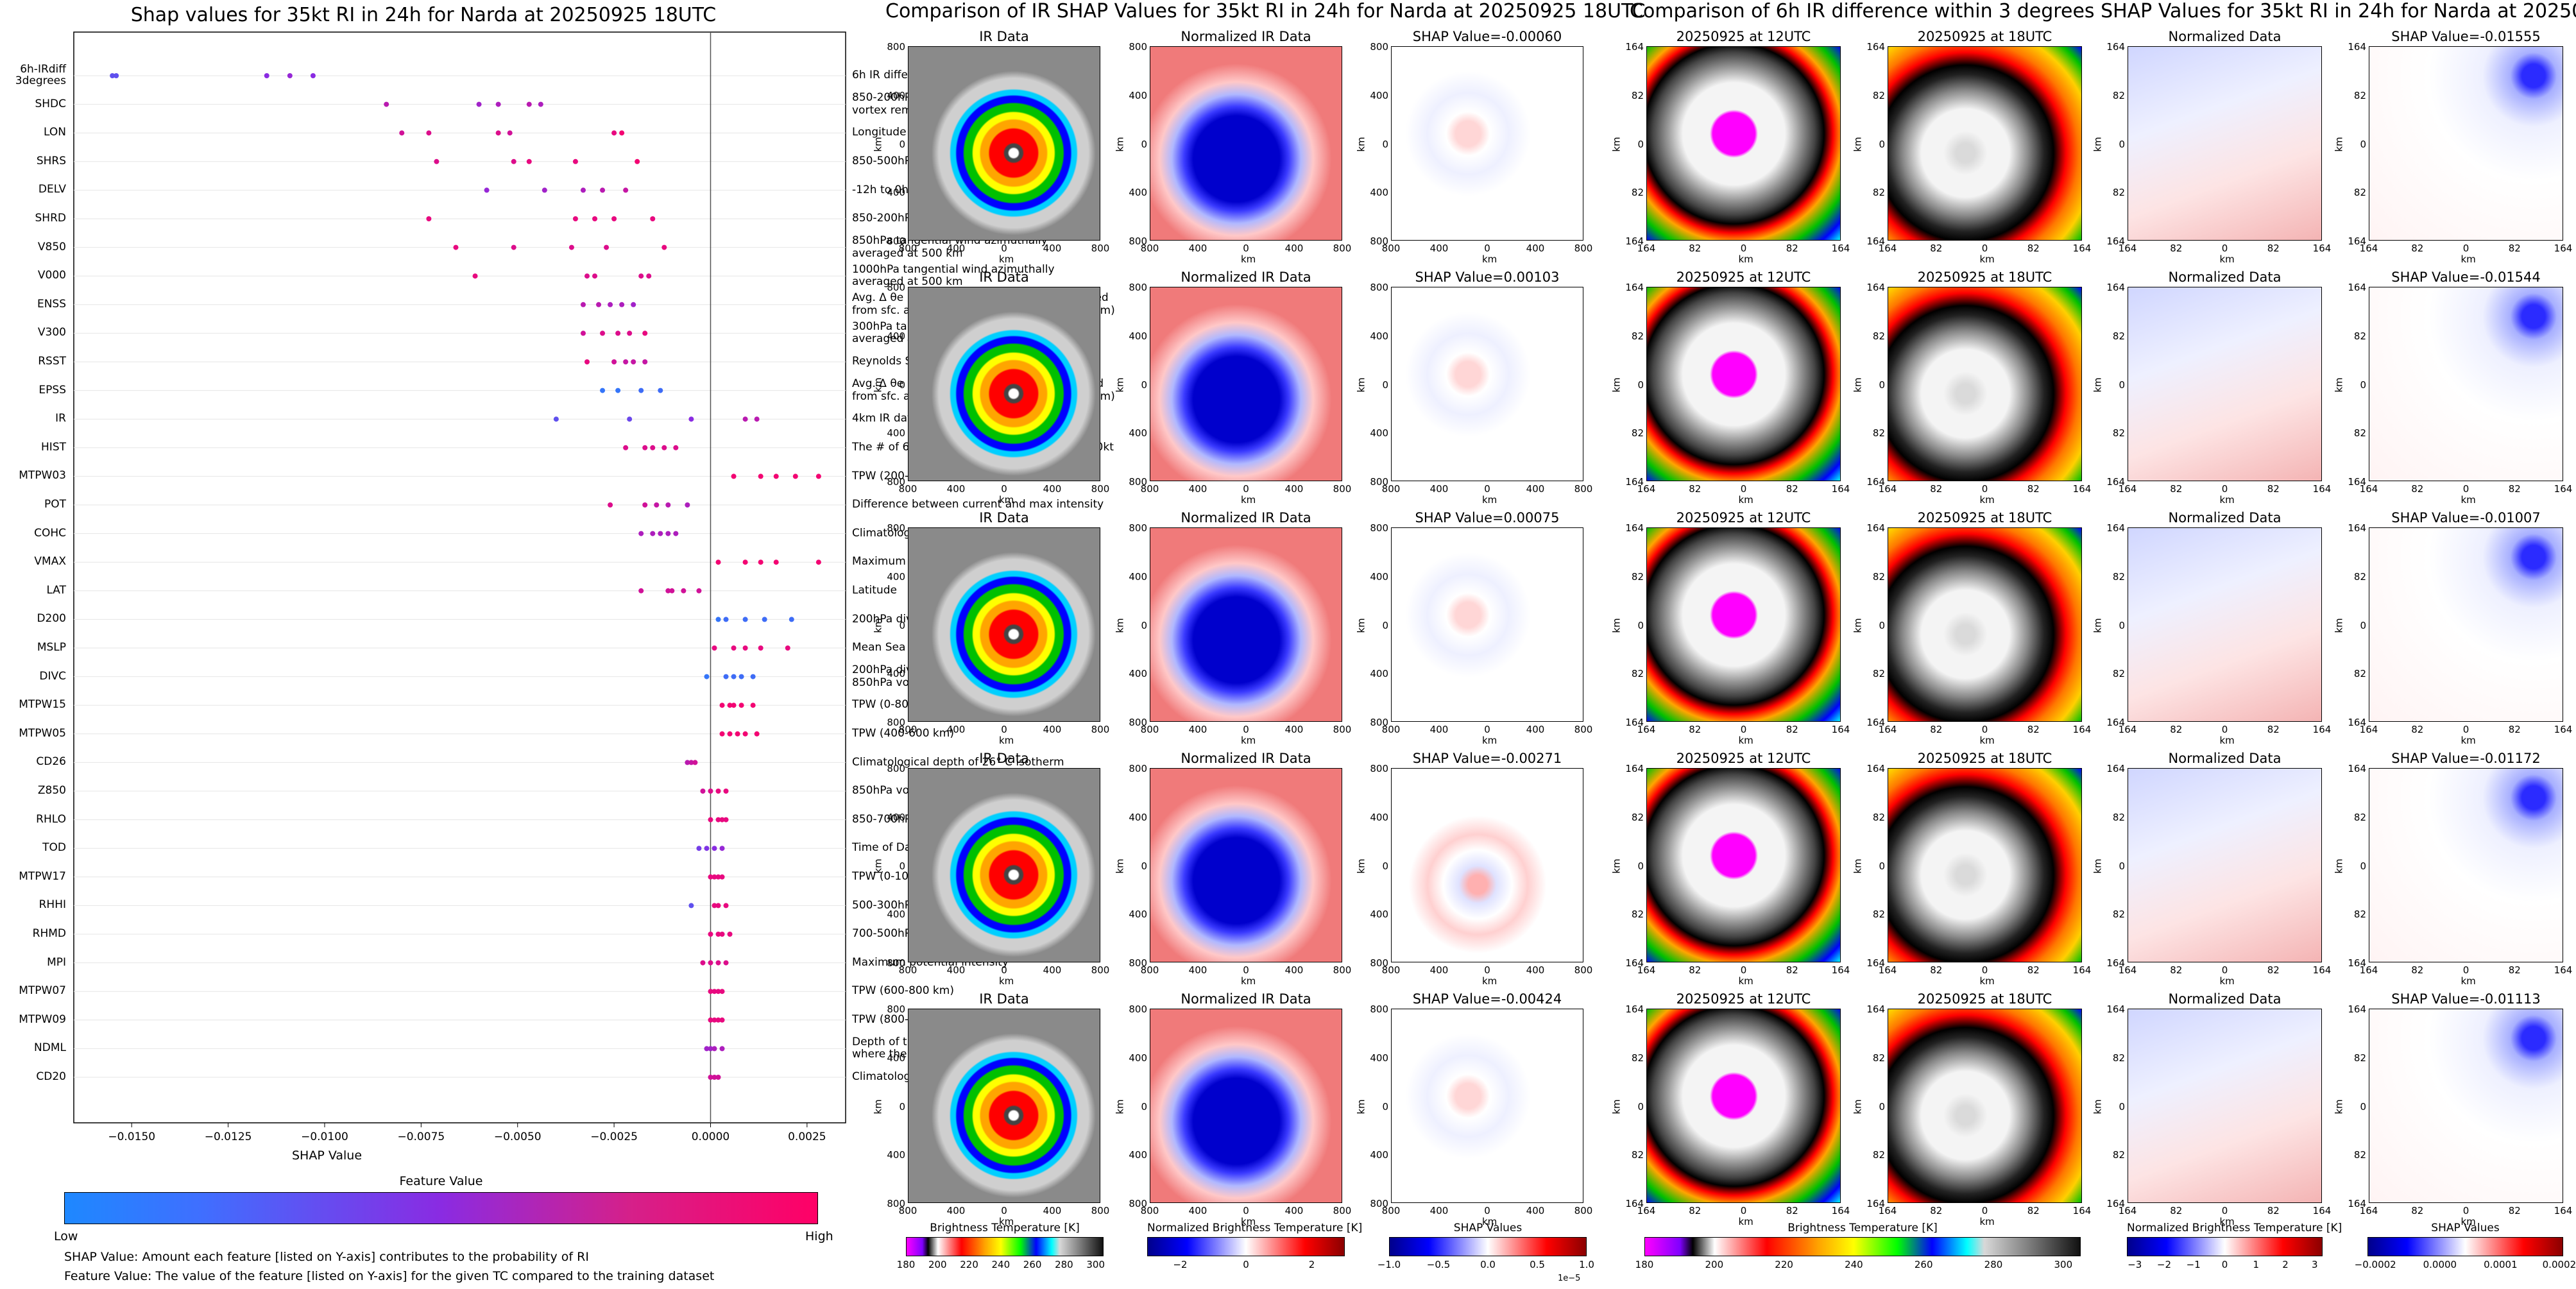  What do you see at coordinates (1744, 384) in the screenshot?
I see `ir-12utc-panel` at bounding box center [1744, 384].